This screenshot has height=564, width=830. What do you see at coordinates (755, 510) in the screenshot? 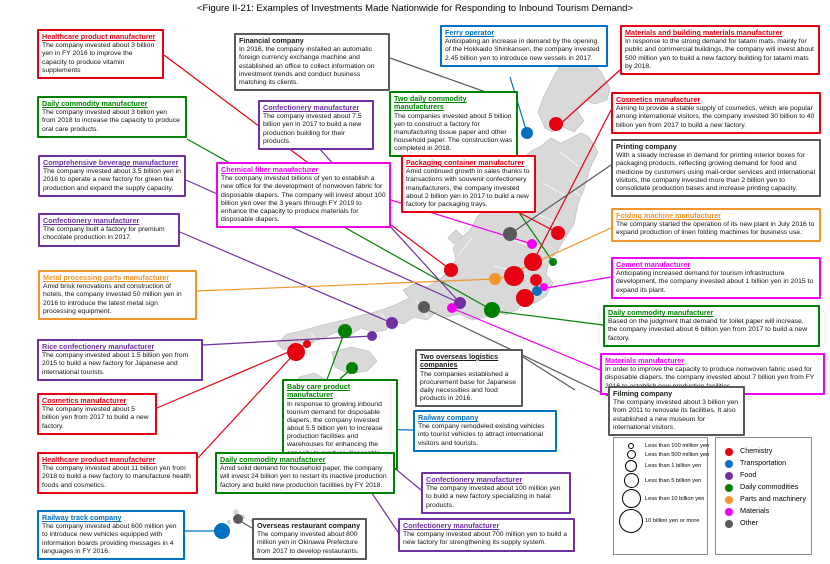
I see `category-legend-label: Materials` at bounding box center [755, 510].